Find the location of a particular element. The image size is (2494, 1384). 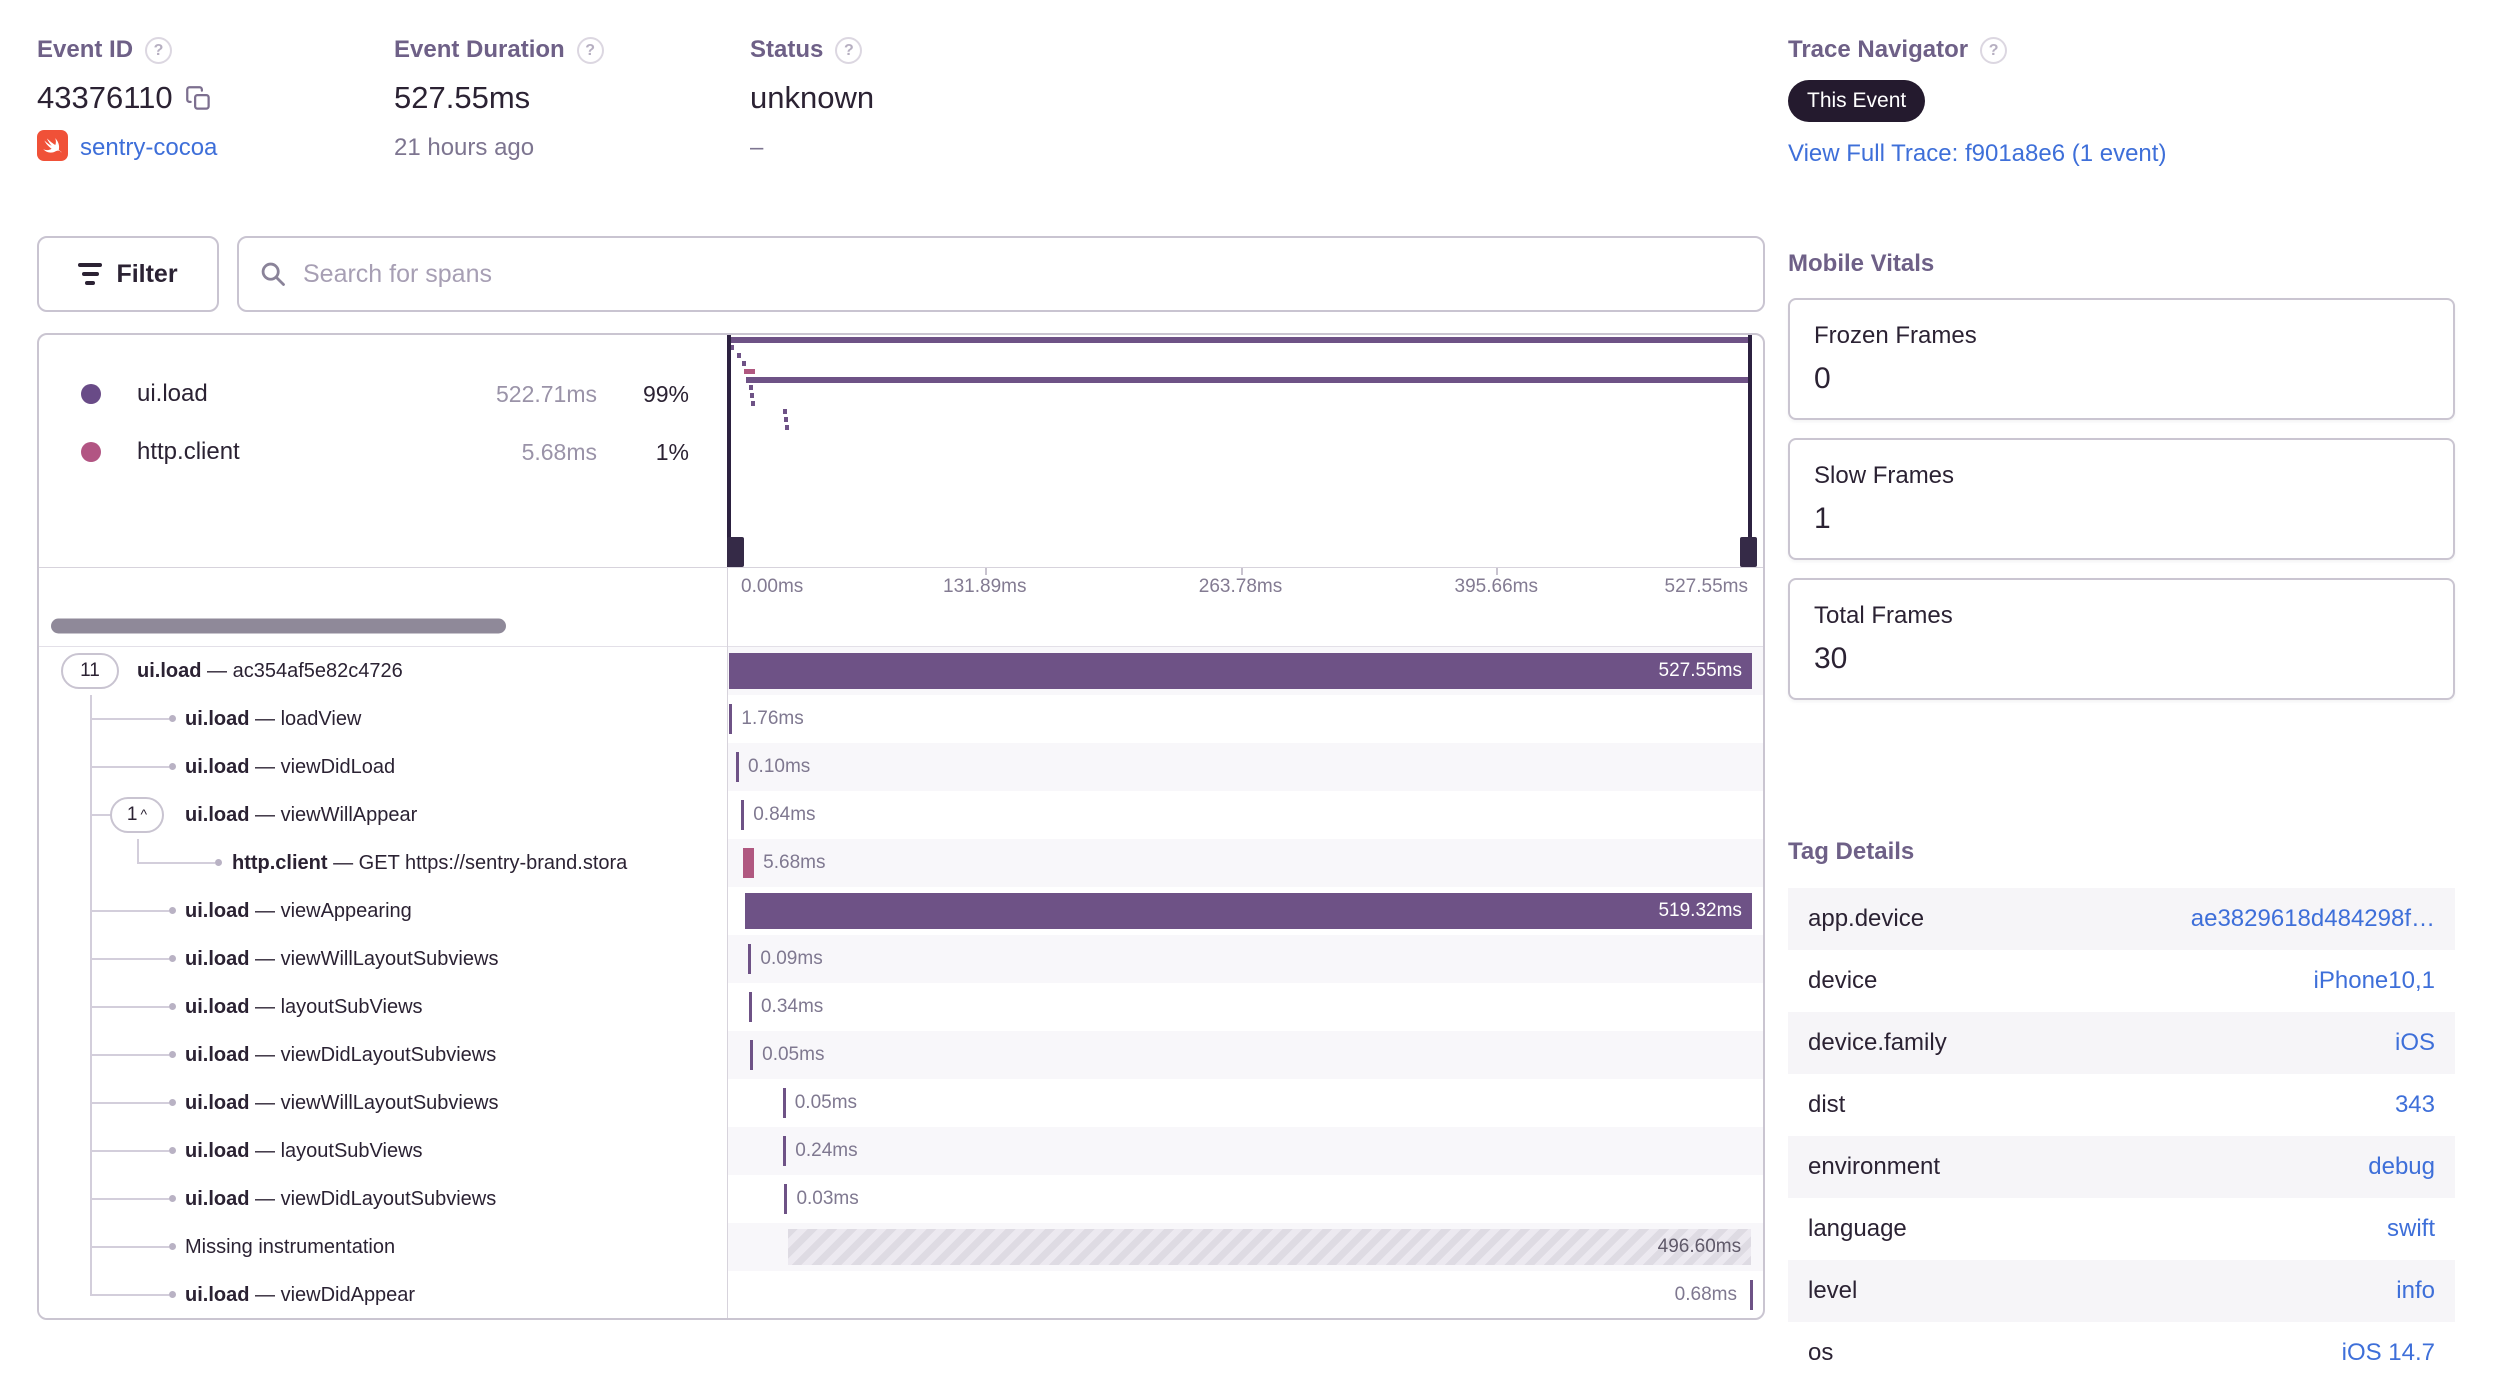

project-link: sentry-cocoa is located at coordinates (149, 147).